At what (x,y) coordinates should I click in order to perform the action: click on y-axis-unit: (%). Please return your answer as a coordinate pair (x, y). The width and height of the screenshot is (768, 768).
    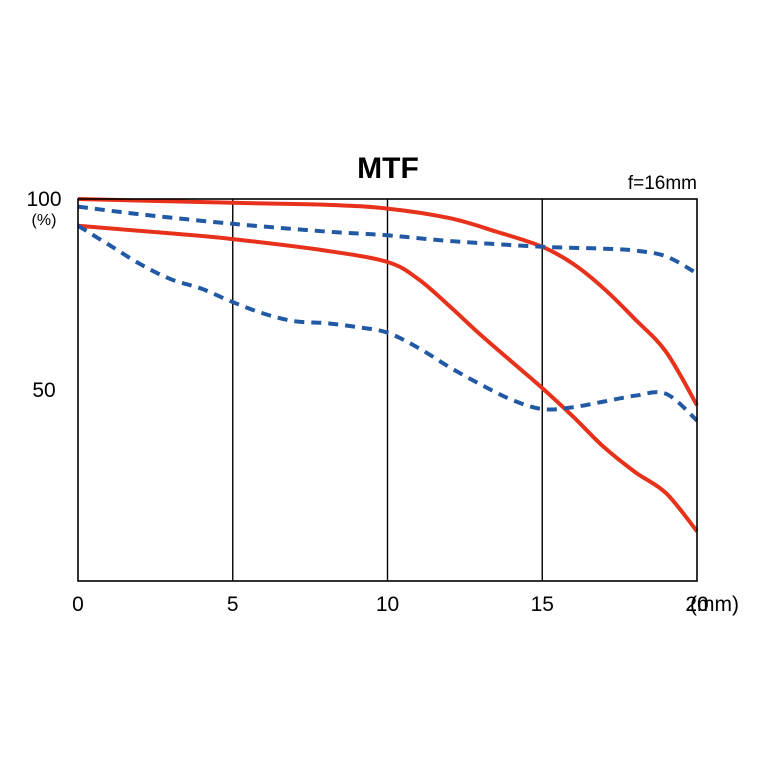
    Looking at the image, I should click on (44, 220).